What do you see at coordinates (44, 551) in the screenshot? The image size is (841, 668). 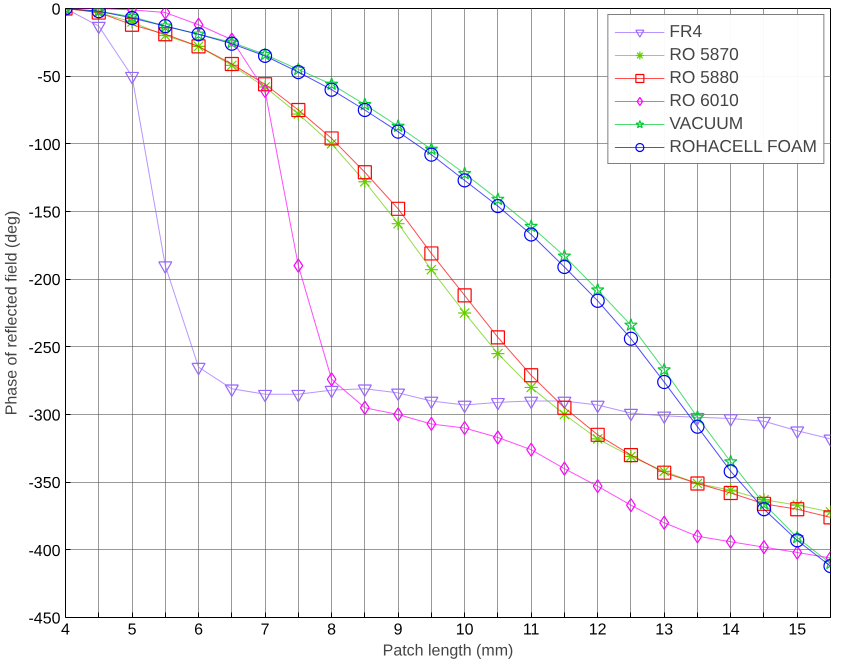 I see `y-tick-label: -400` at bounding box center [44, 551].